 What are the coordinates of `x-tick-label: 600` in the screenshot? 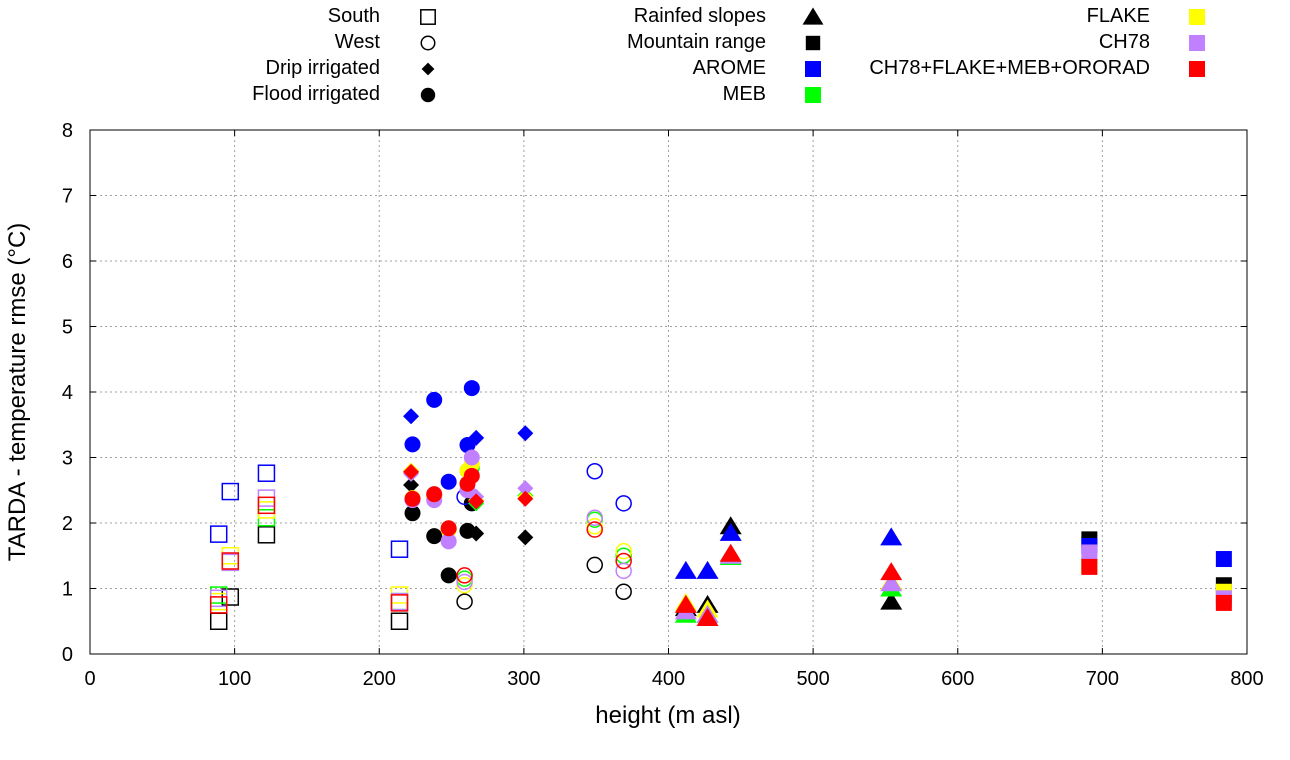 It's located at (957, 679).